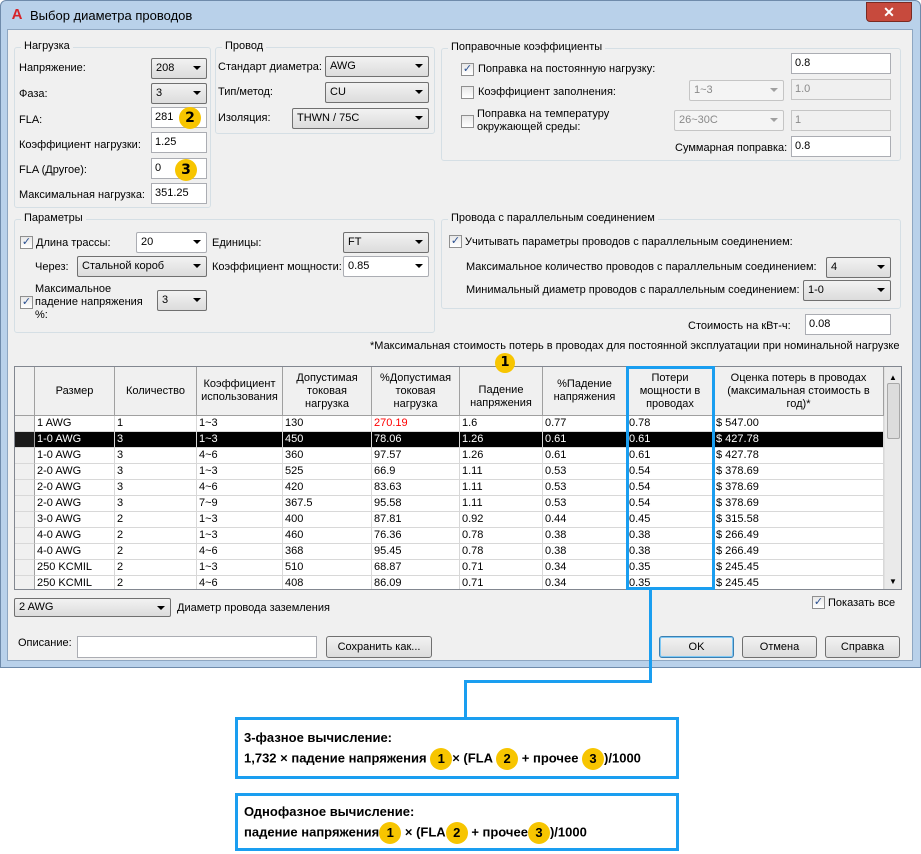  Describe the element at coordinates (26, 242) in the screenshot. I see `run-length-checkbox: ✓` at that location.